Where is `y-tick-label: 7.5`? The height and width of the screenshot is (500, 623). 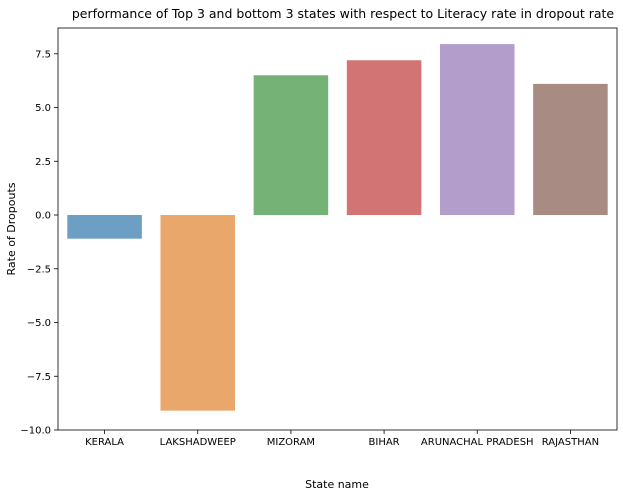 y-tick-label: 7.5 is located at coordinates (43, 54).